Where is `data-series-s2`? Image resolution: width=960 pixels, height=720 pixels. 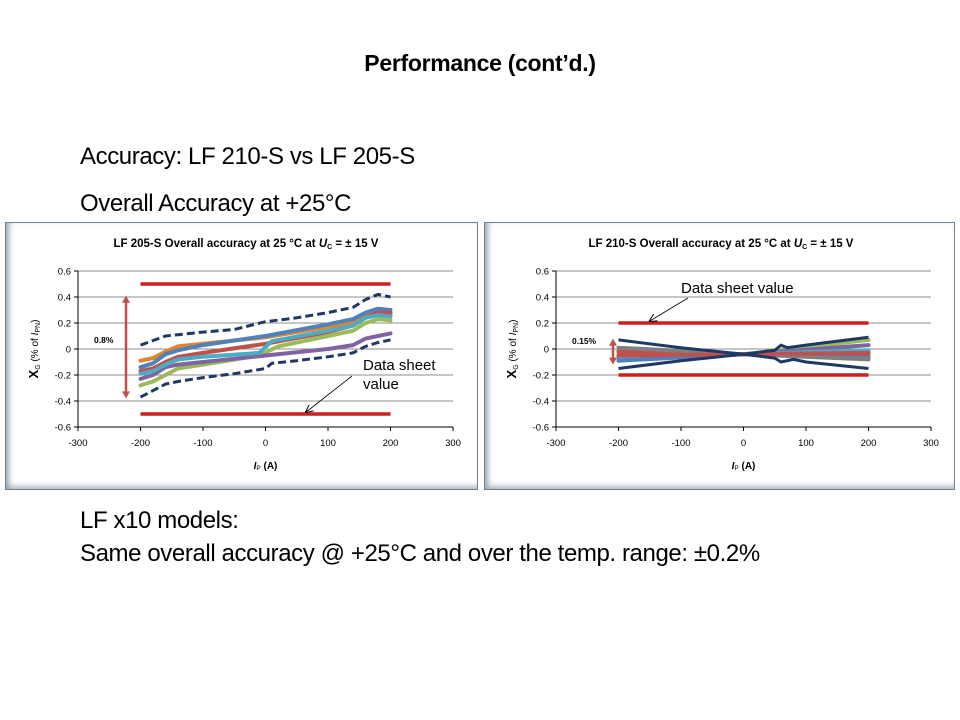 data-series-s2 is located at coordinates (265, 338).